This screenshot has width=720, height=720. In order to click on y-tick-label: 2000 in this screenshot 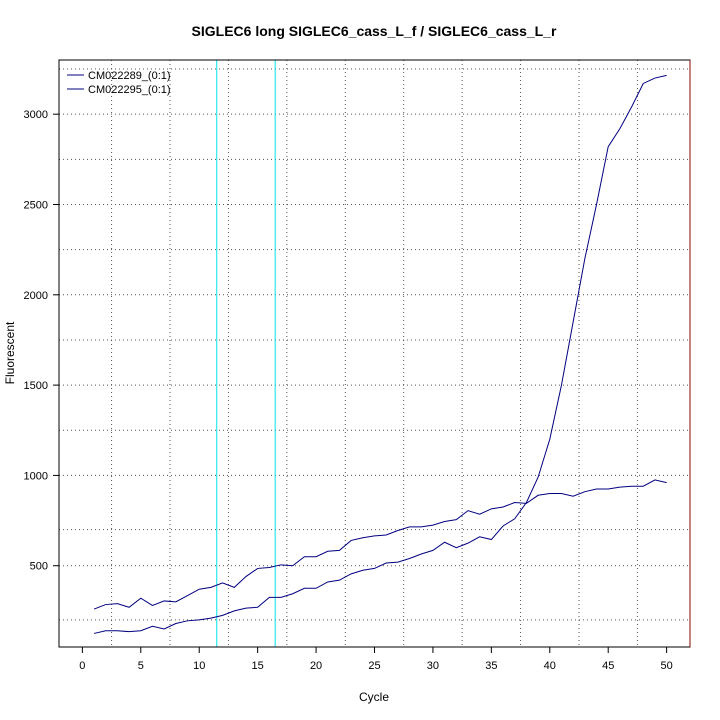, I will do `click(36, 296)`.